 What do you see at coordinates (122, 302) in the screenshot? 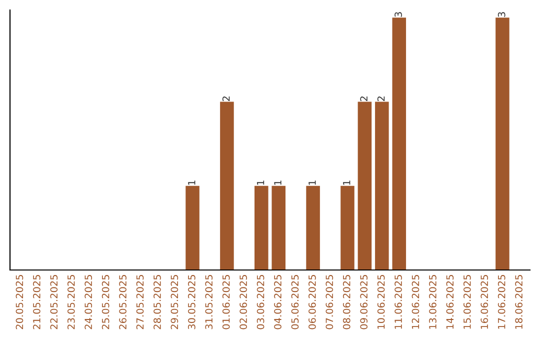
I see `x-tick-label: 26.05.2025` at bounding box center [122, 302].